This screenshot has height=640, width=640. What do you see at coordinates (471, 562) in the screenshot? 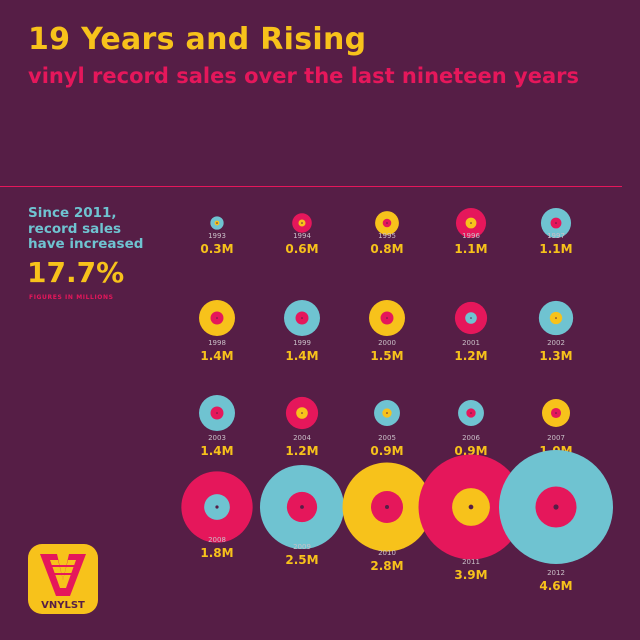
I see `year-label: 2011` at bounding box center [471, 562].